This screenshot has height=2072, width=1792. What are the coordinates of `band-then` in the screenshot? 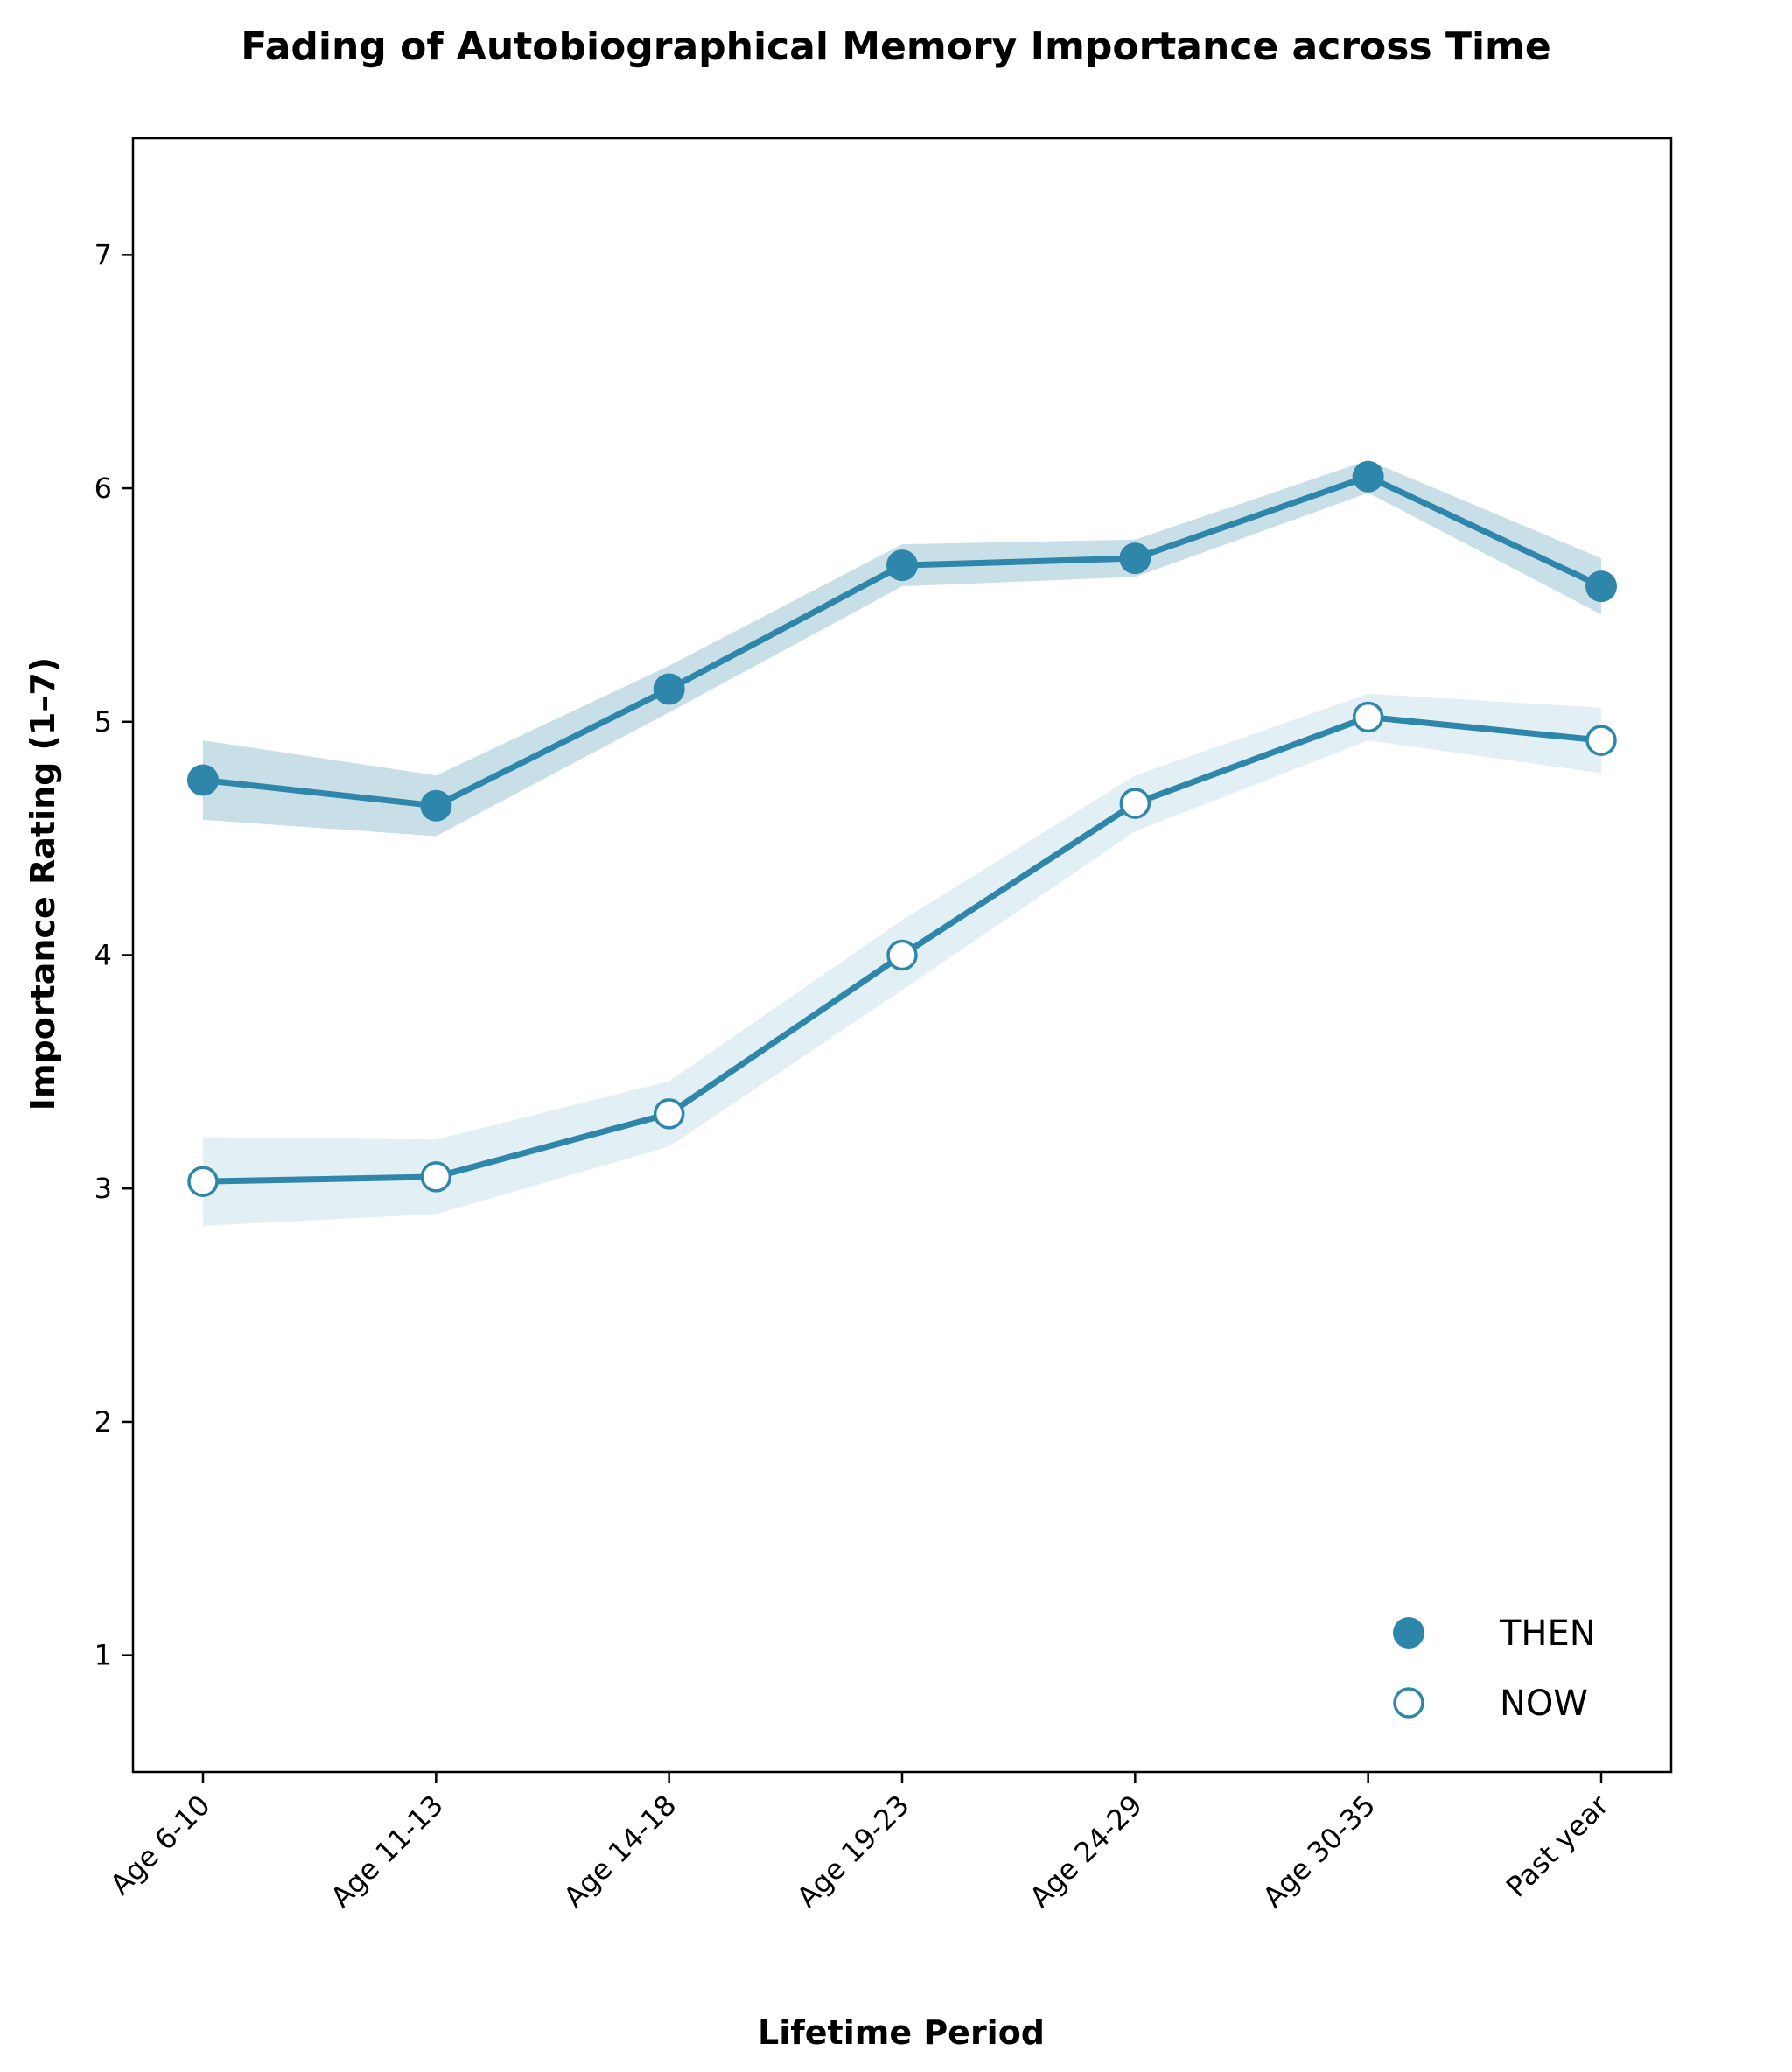 It's located at (902, 648).